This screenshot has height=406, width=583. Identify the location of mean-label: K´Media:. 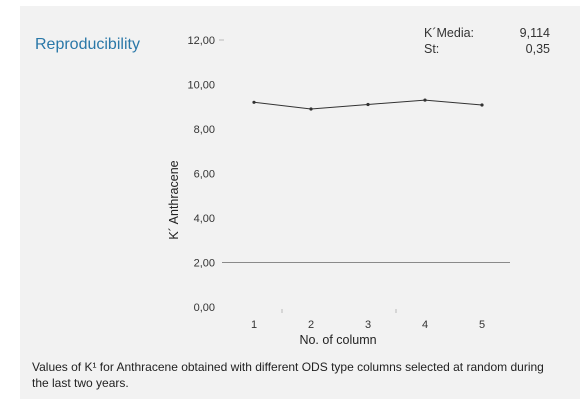
(449, 33).